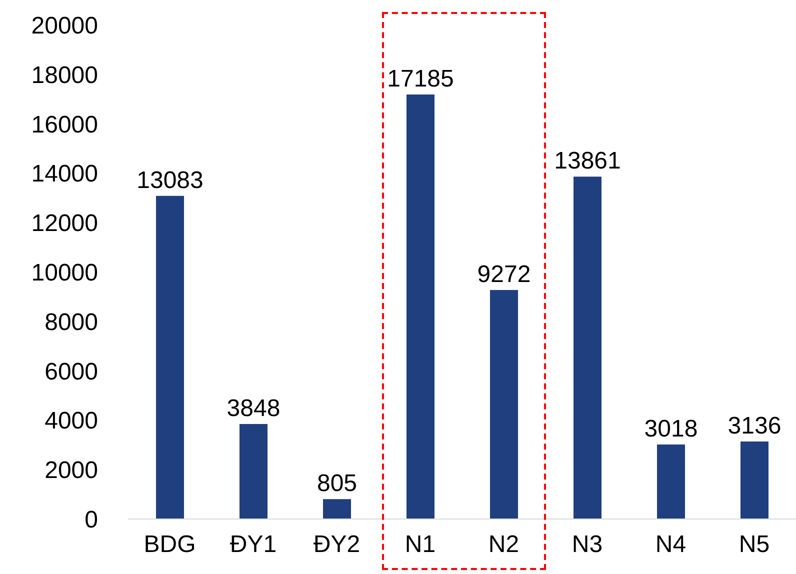  What do you see at coordinates (71, 470) in the screenshot?
I see `y-tick-label: 2000` at bounding box center [71, 470].